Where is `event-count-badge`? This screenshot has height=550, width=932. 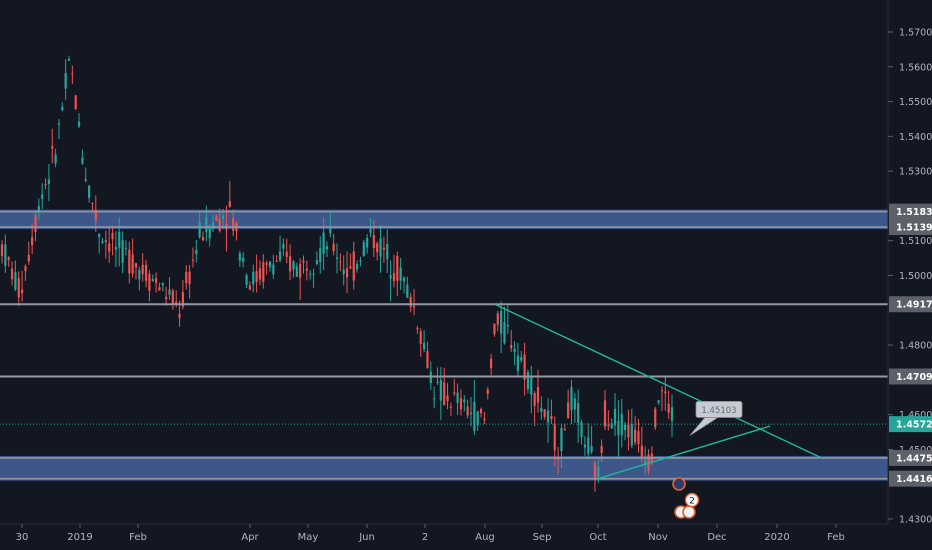 event-count-badge is located at coordinates (692, 500).